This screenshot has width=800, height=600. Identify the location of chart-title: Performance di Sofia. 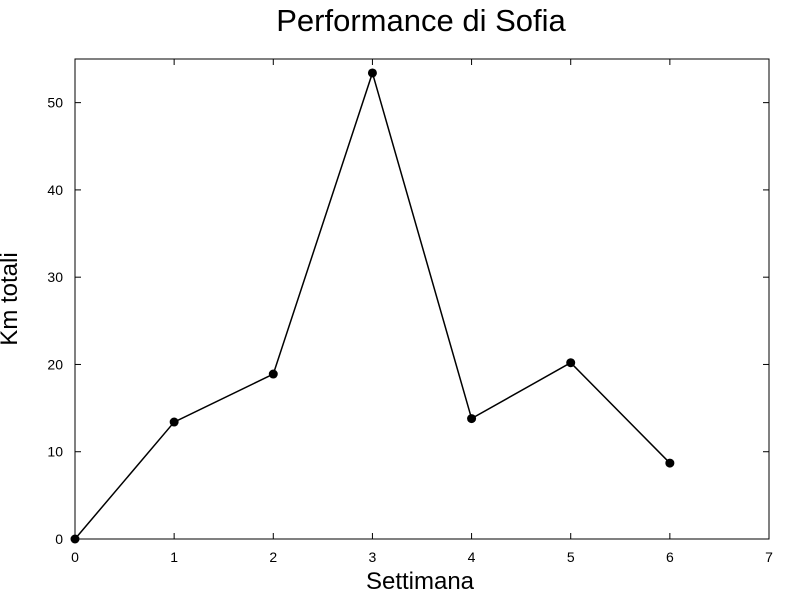
(421, 20).